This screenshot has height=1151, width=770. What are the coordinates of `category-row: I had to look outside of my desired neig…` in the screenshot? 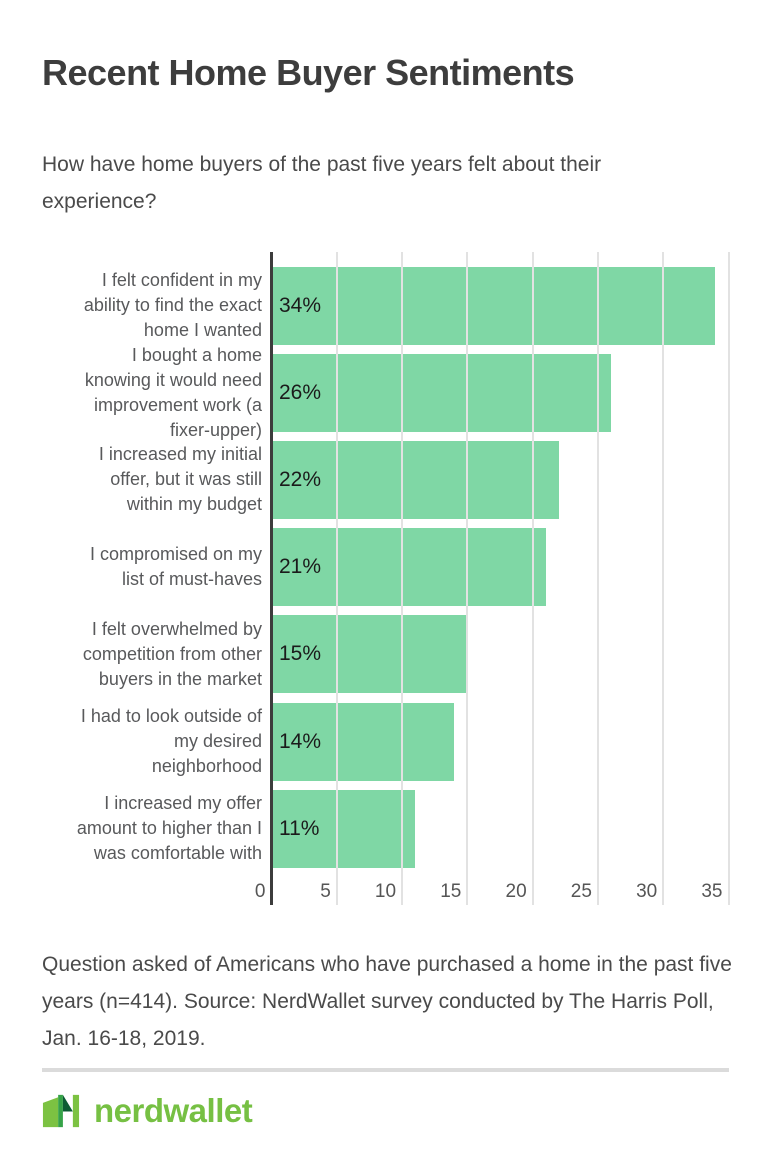 It's located at (152, 741).